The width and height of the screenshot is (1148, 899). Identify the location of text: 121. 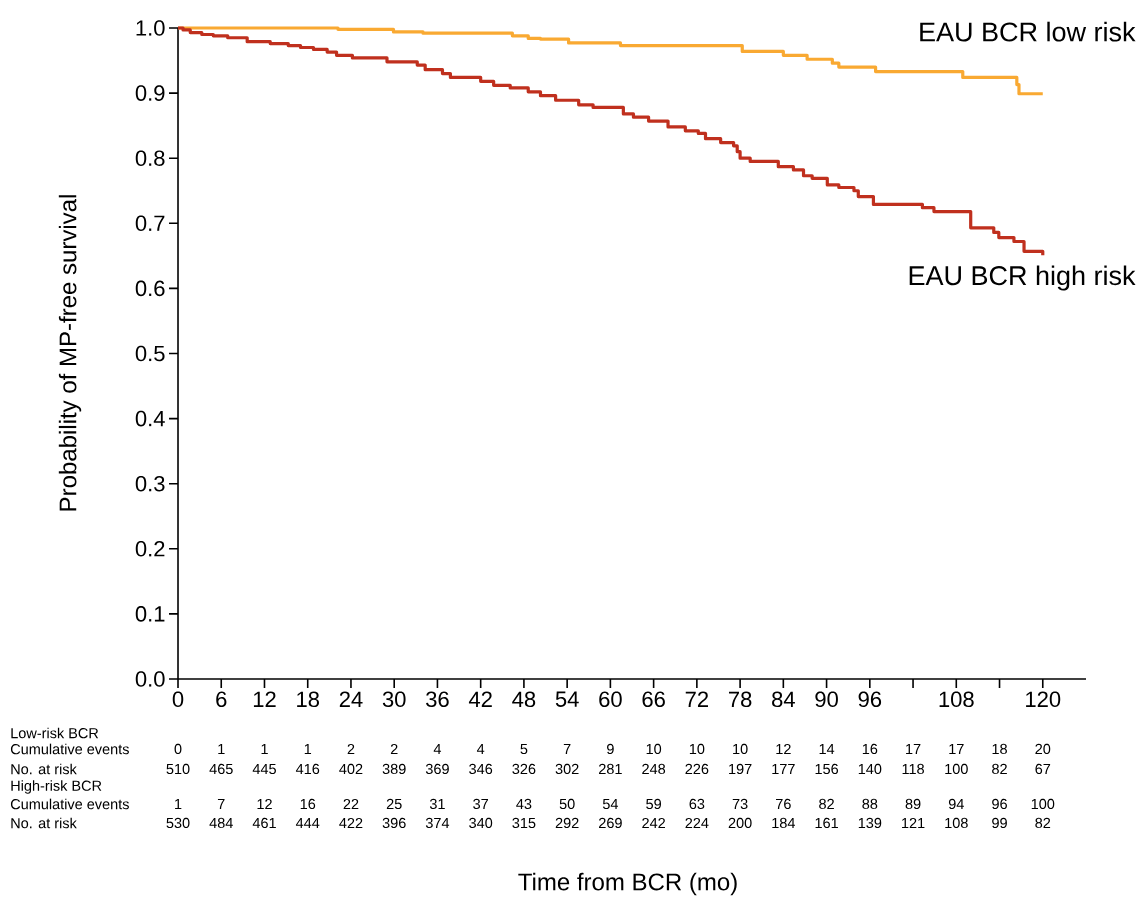
(913, 823).